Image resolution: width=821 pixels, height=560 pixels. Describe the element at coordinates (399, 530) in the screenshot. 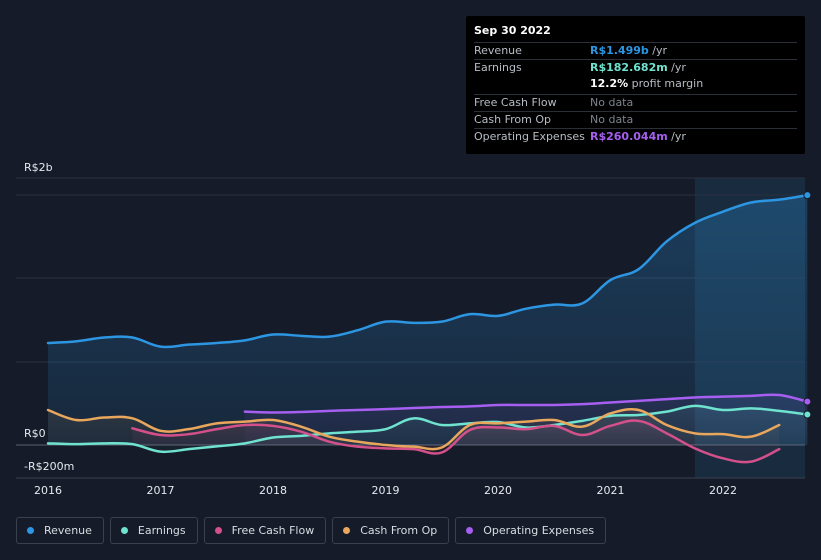

I see `legend-label: Cash From Op` at that location.